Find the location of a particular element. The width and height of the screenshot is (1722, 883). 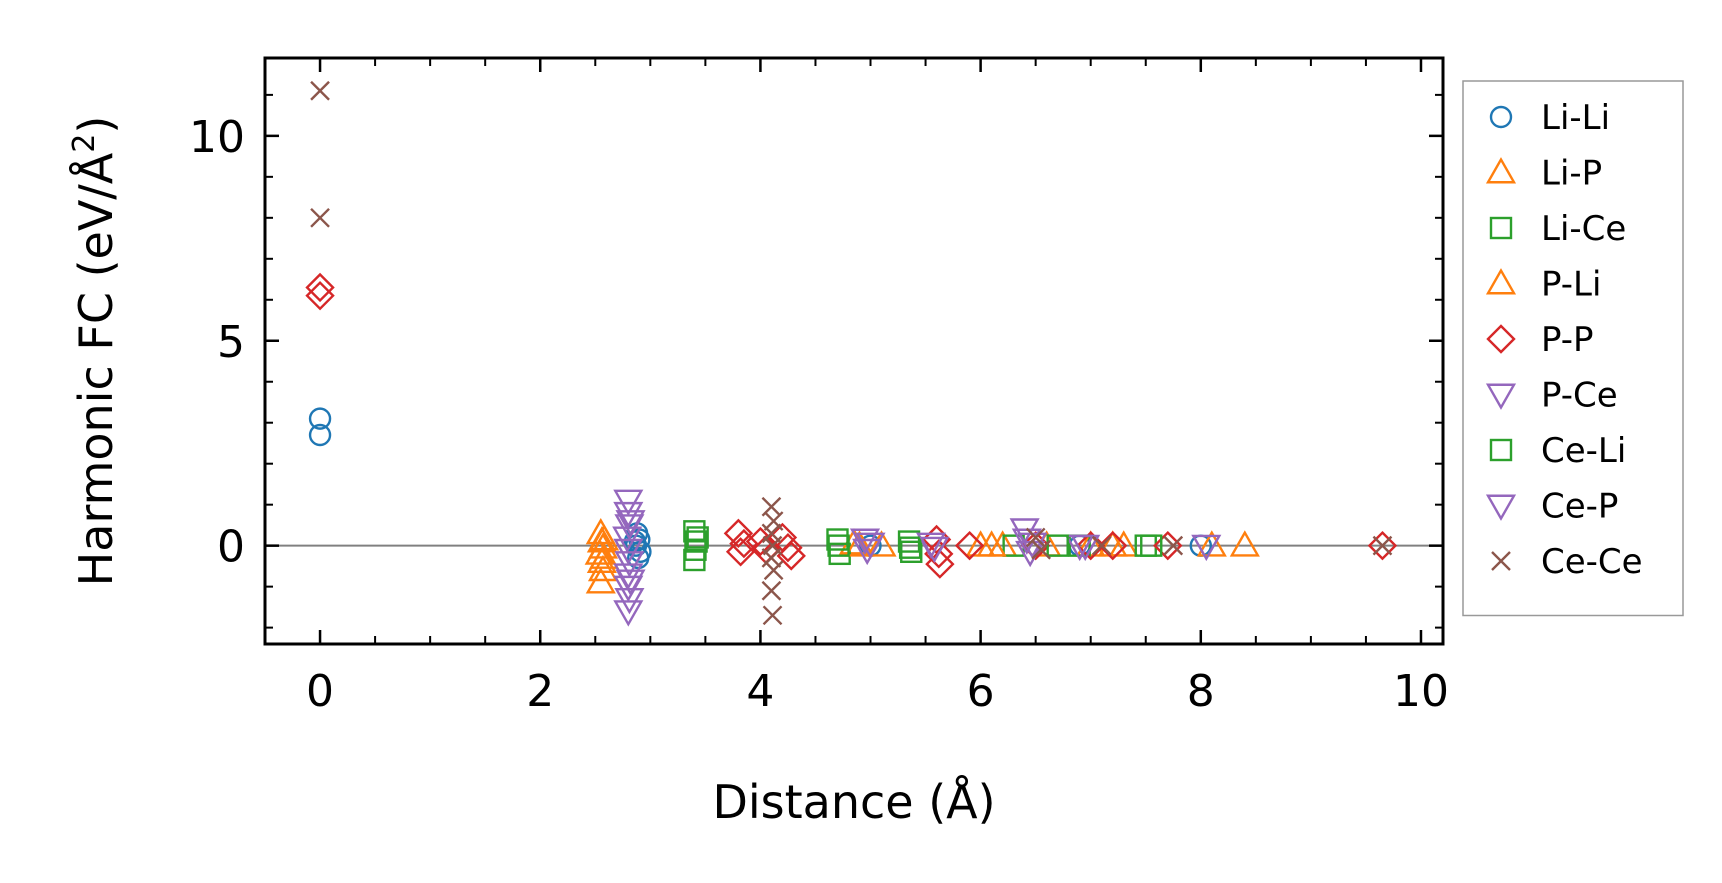

legend-box is located at coordinates (1573, 348).